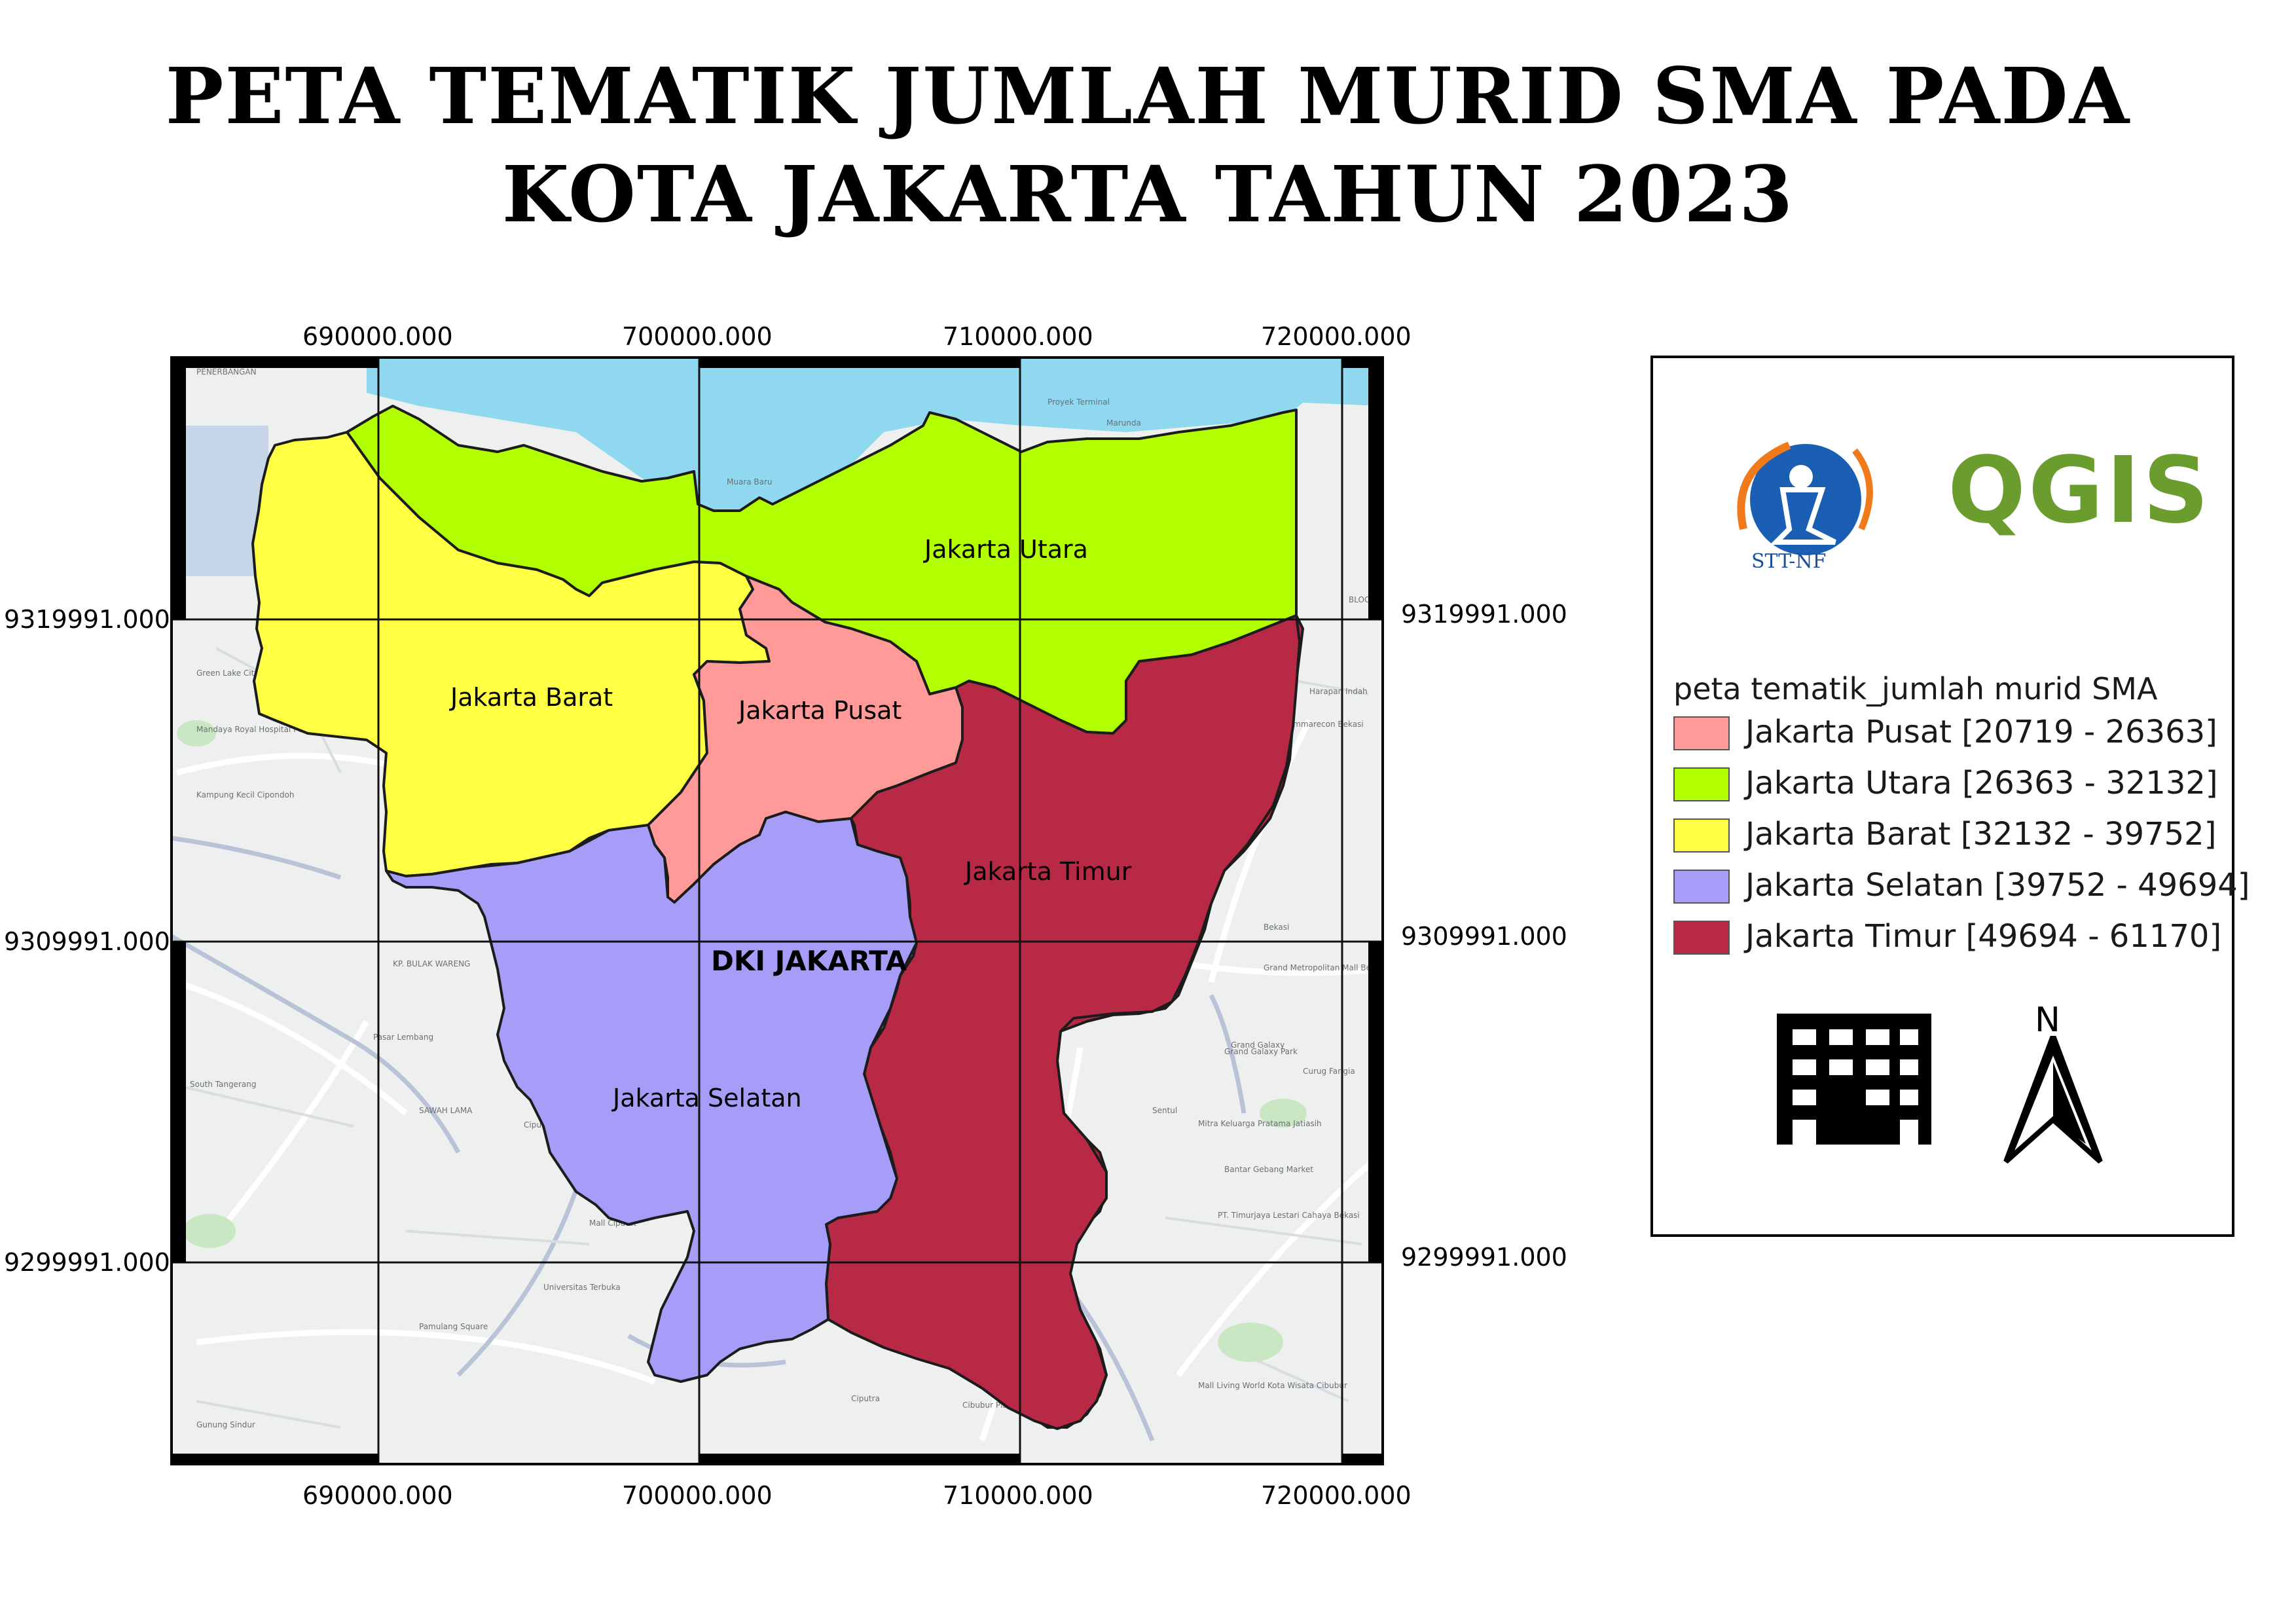  What do you see at coordinates (819, 710) in the screenshot?
I see `label-jakarta-pusat: Jakarta Pusat` at bounding box center [819, 710].